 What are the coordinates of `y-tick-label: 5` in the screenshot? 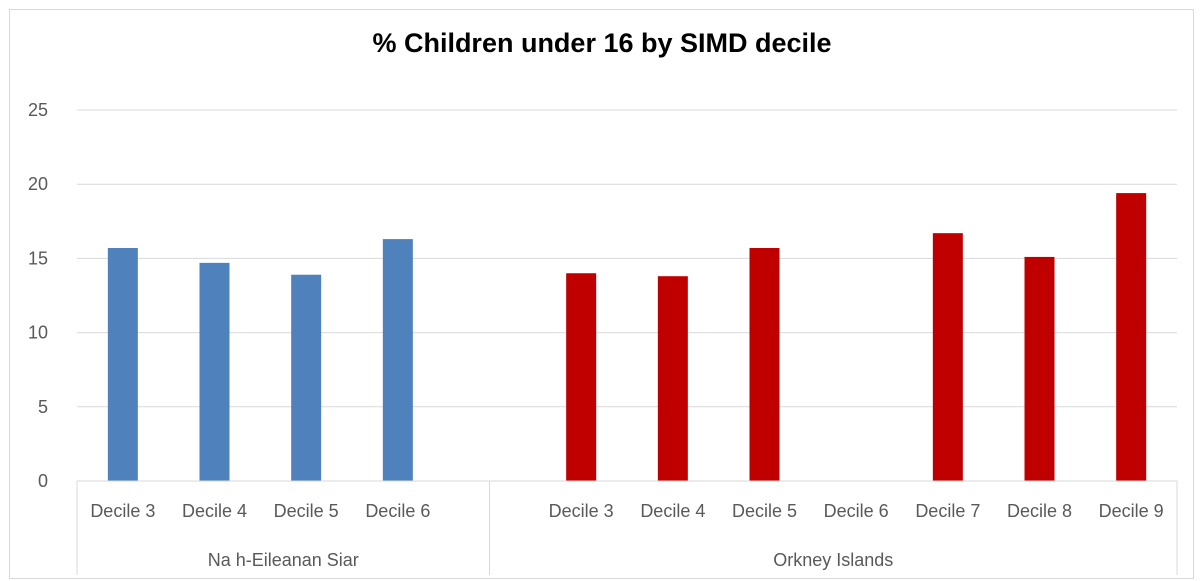 It's located at (43, 407).